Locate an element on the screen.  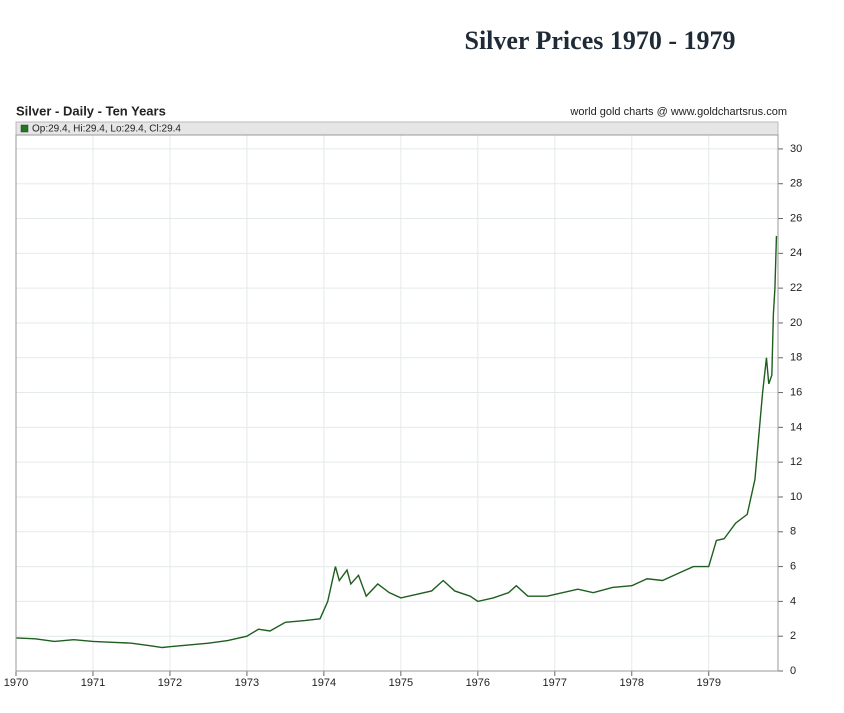
y-tick-label: 30 is located at coordinates (796, 149).